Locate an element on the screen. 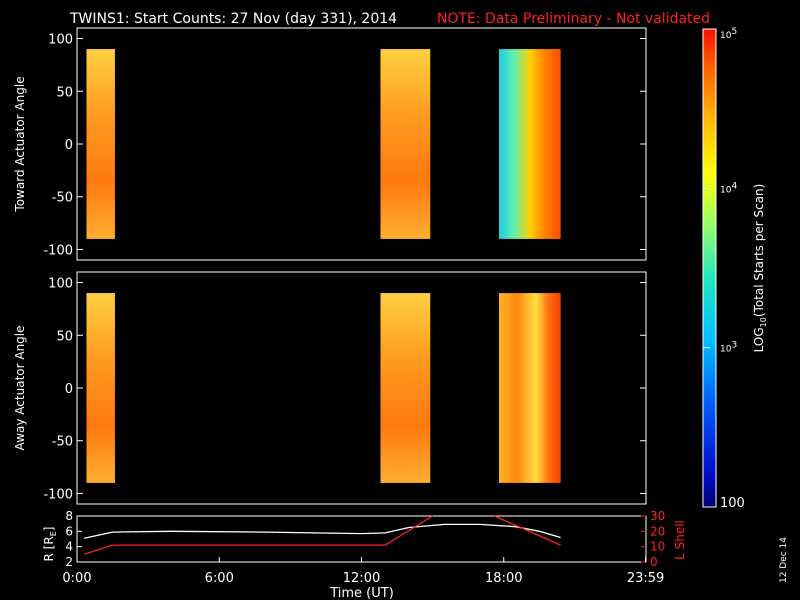 The height and width of the screenshot is (600, 800). time-axis-ticks: 0:00 6:00 12:00 18:00 23:59 is located at coordinates (363, 571).